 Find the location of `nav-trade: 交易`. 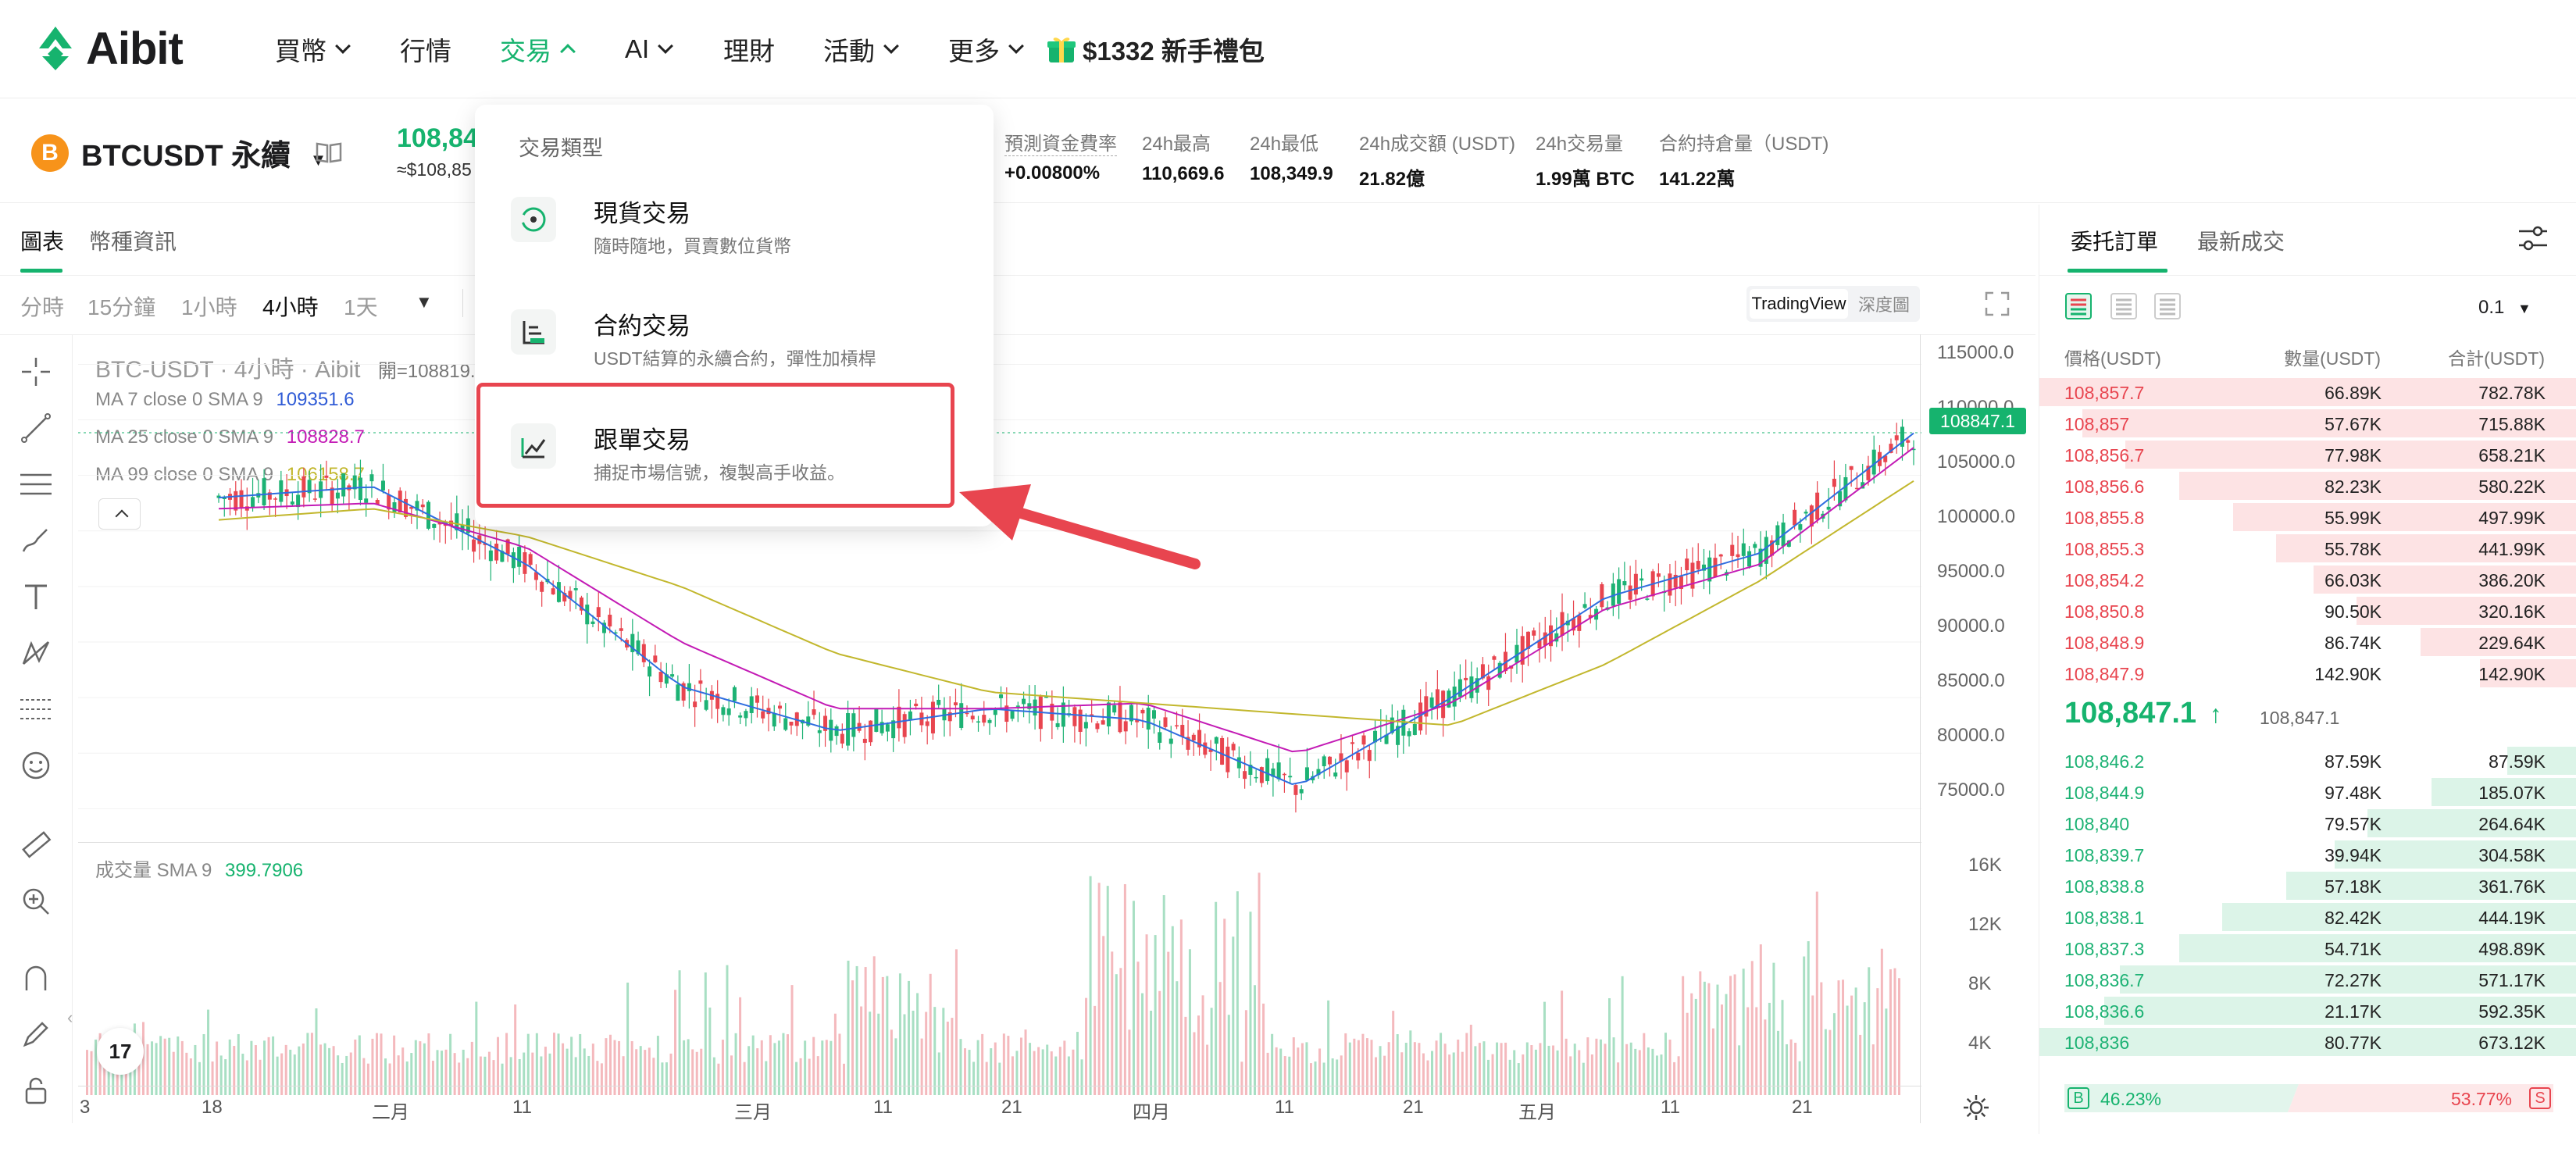

nav-trade: 交易 is located at coordinates (538, 49).